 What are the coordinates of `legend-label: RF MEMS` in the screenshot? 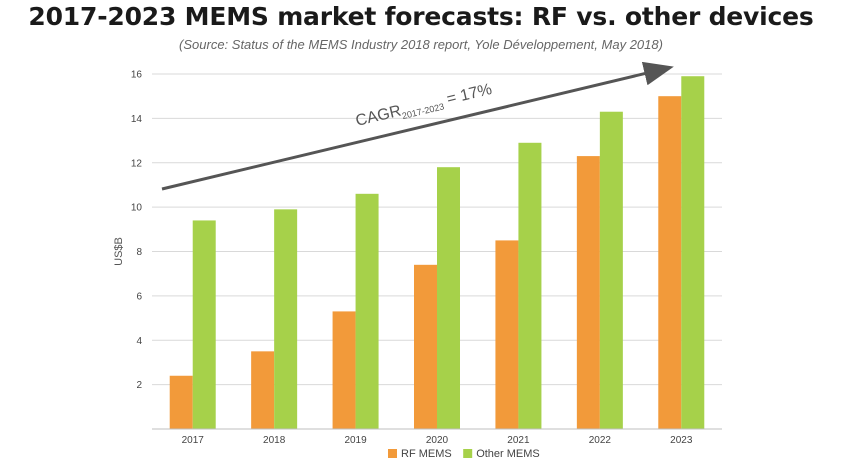 It's located at (426, 454).